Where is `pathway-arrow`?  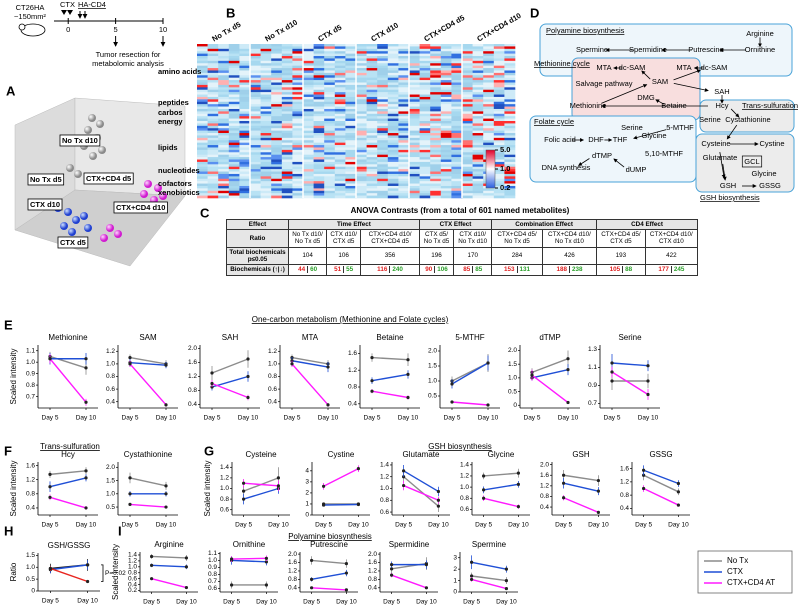
pathway-arrow is located at coordinates (624, 94).